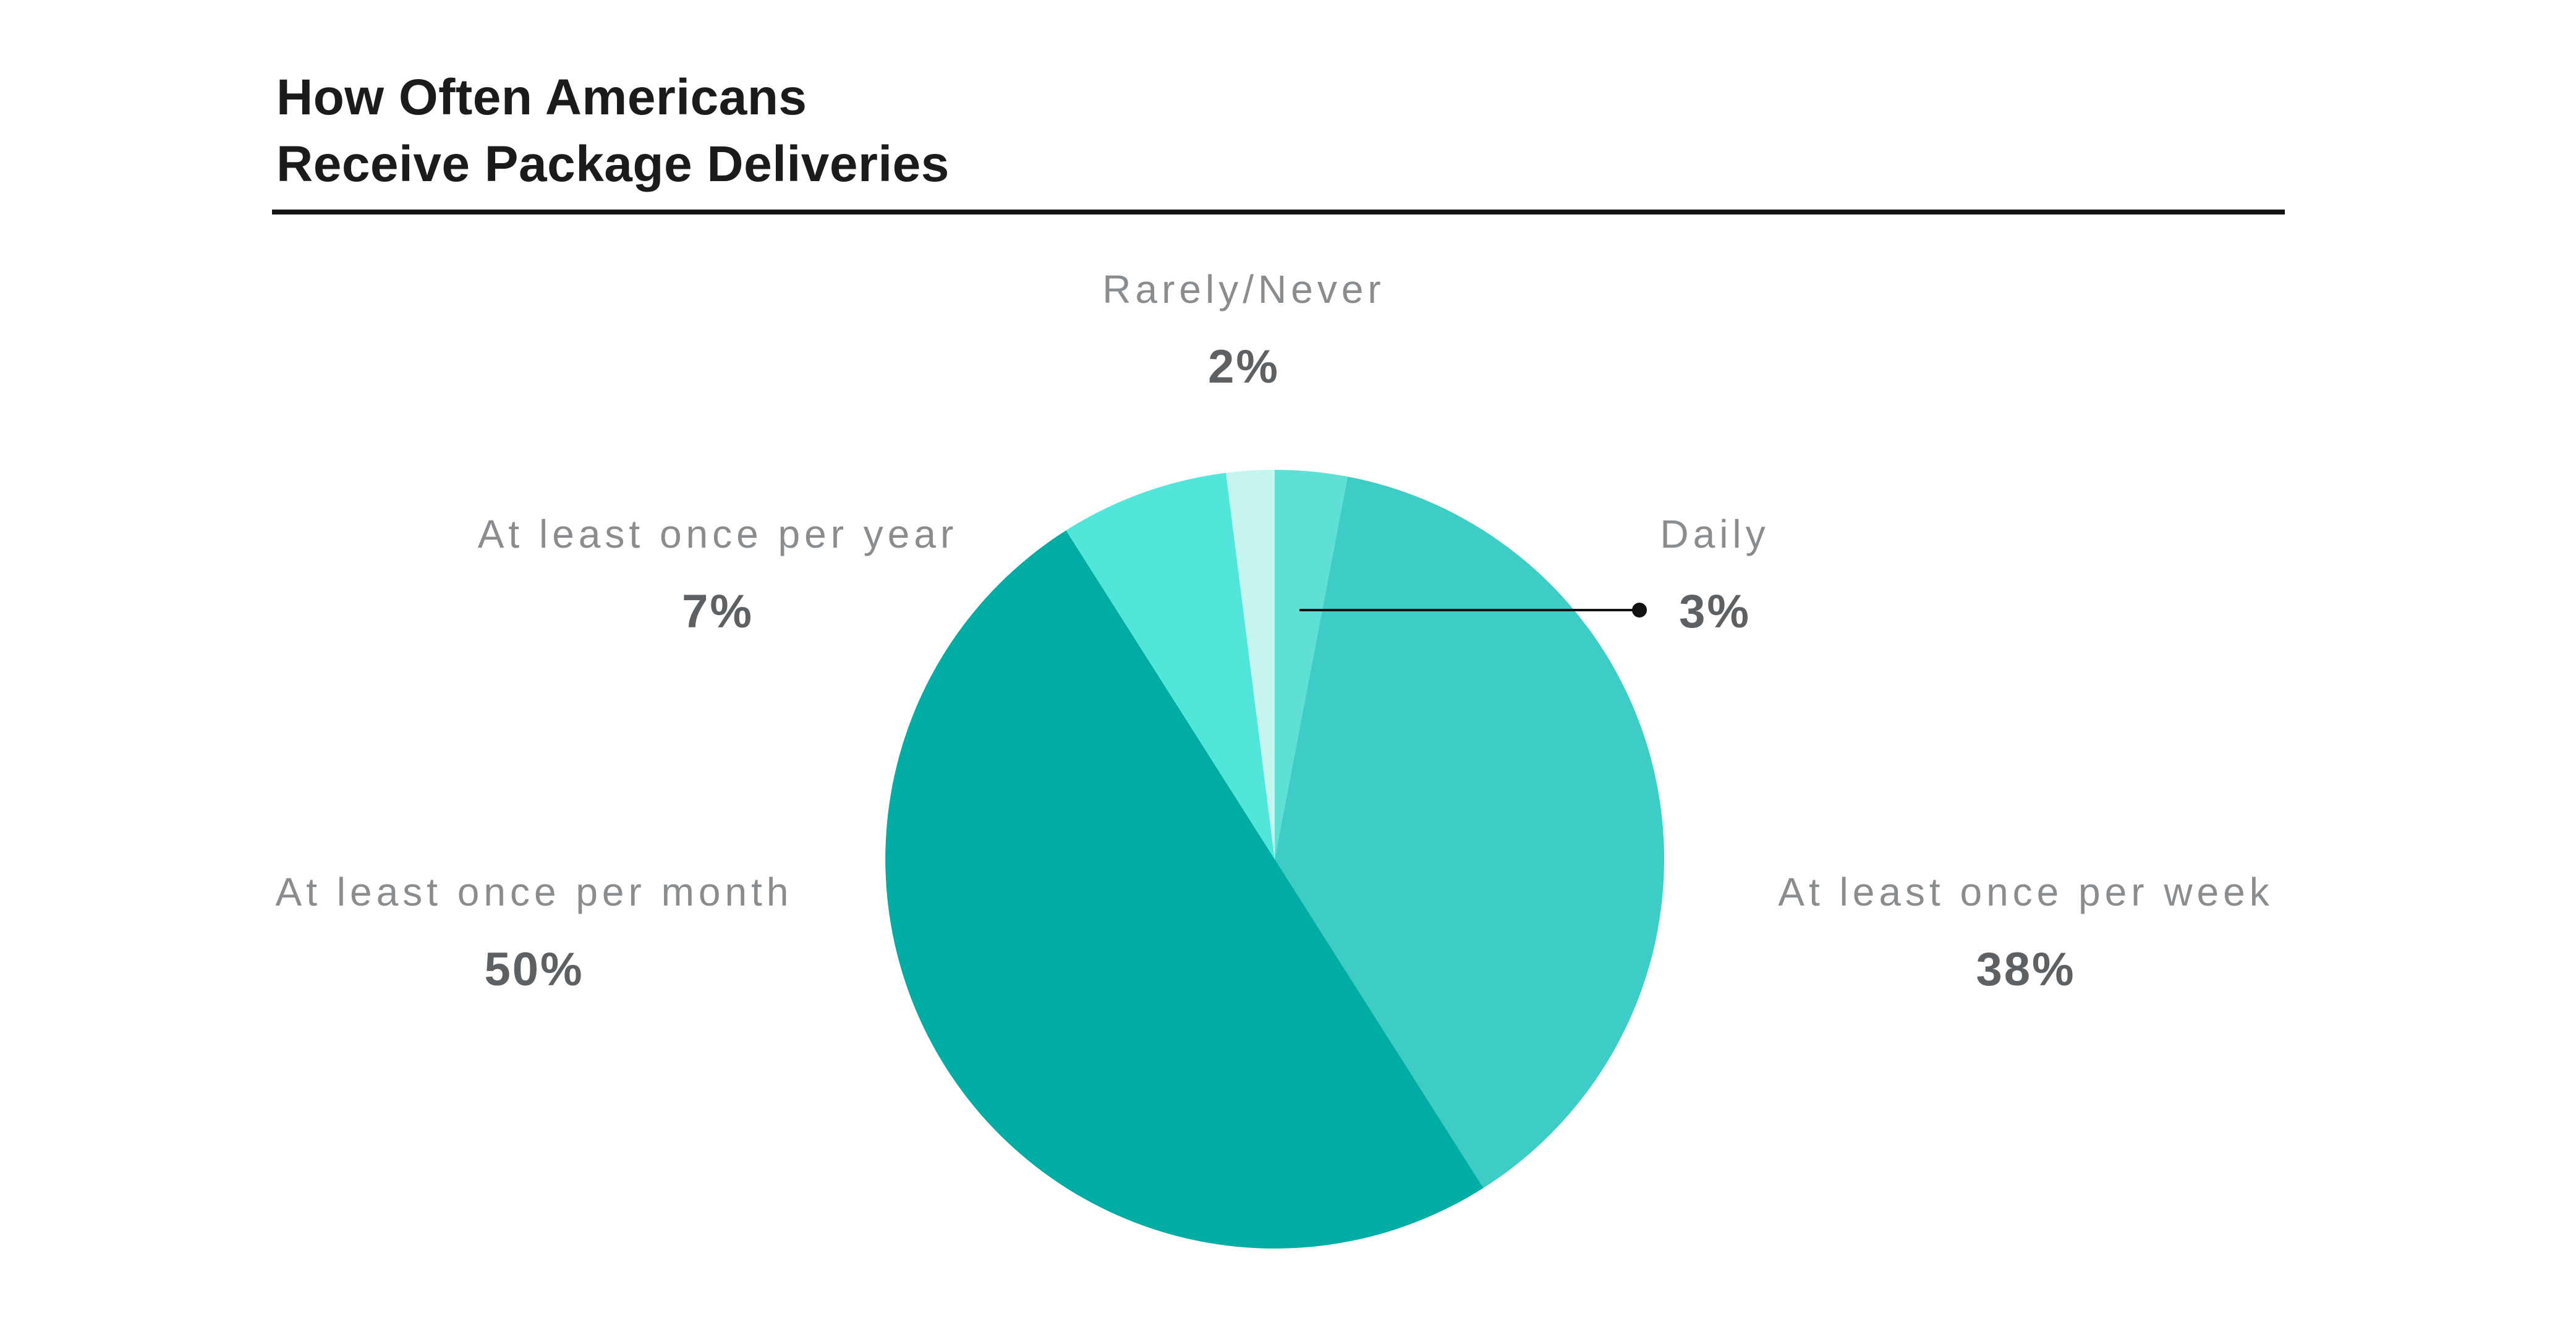 This screenshot has width=2576, height=1324. What do you see at coordinates (717, 534) in the screenshot?
I see `category-label-once-per-year: At least once per year` at bounding box center [717, 534].